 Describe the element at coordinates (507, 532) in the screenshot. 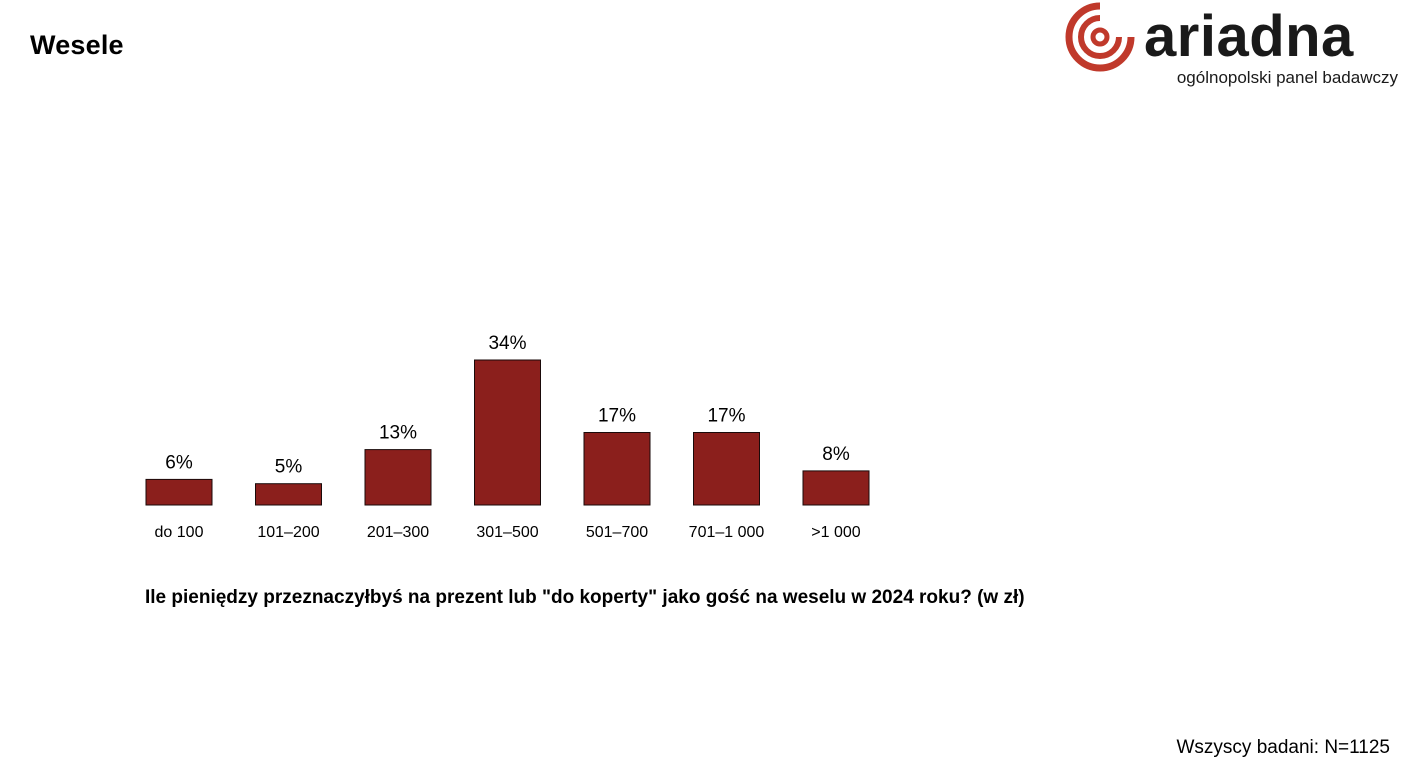

I see `category-label-3: 301–500` at that location.